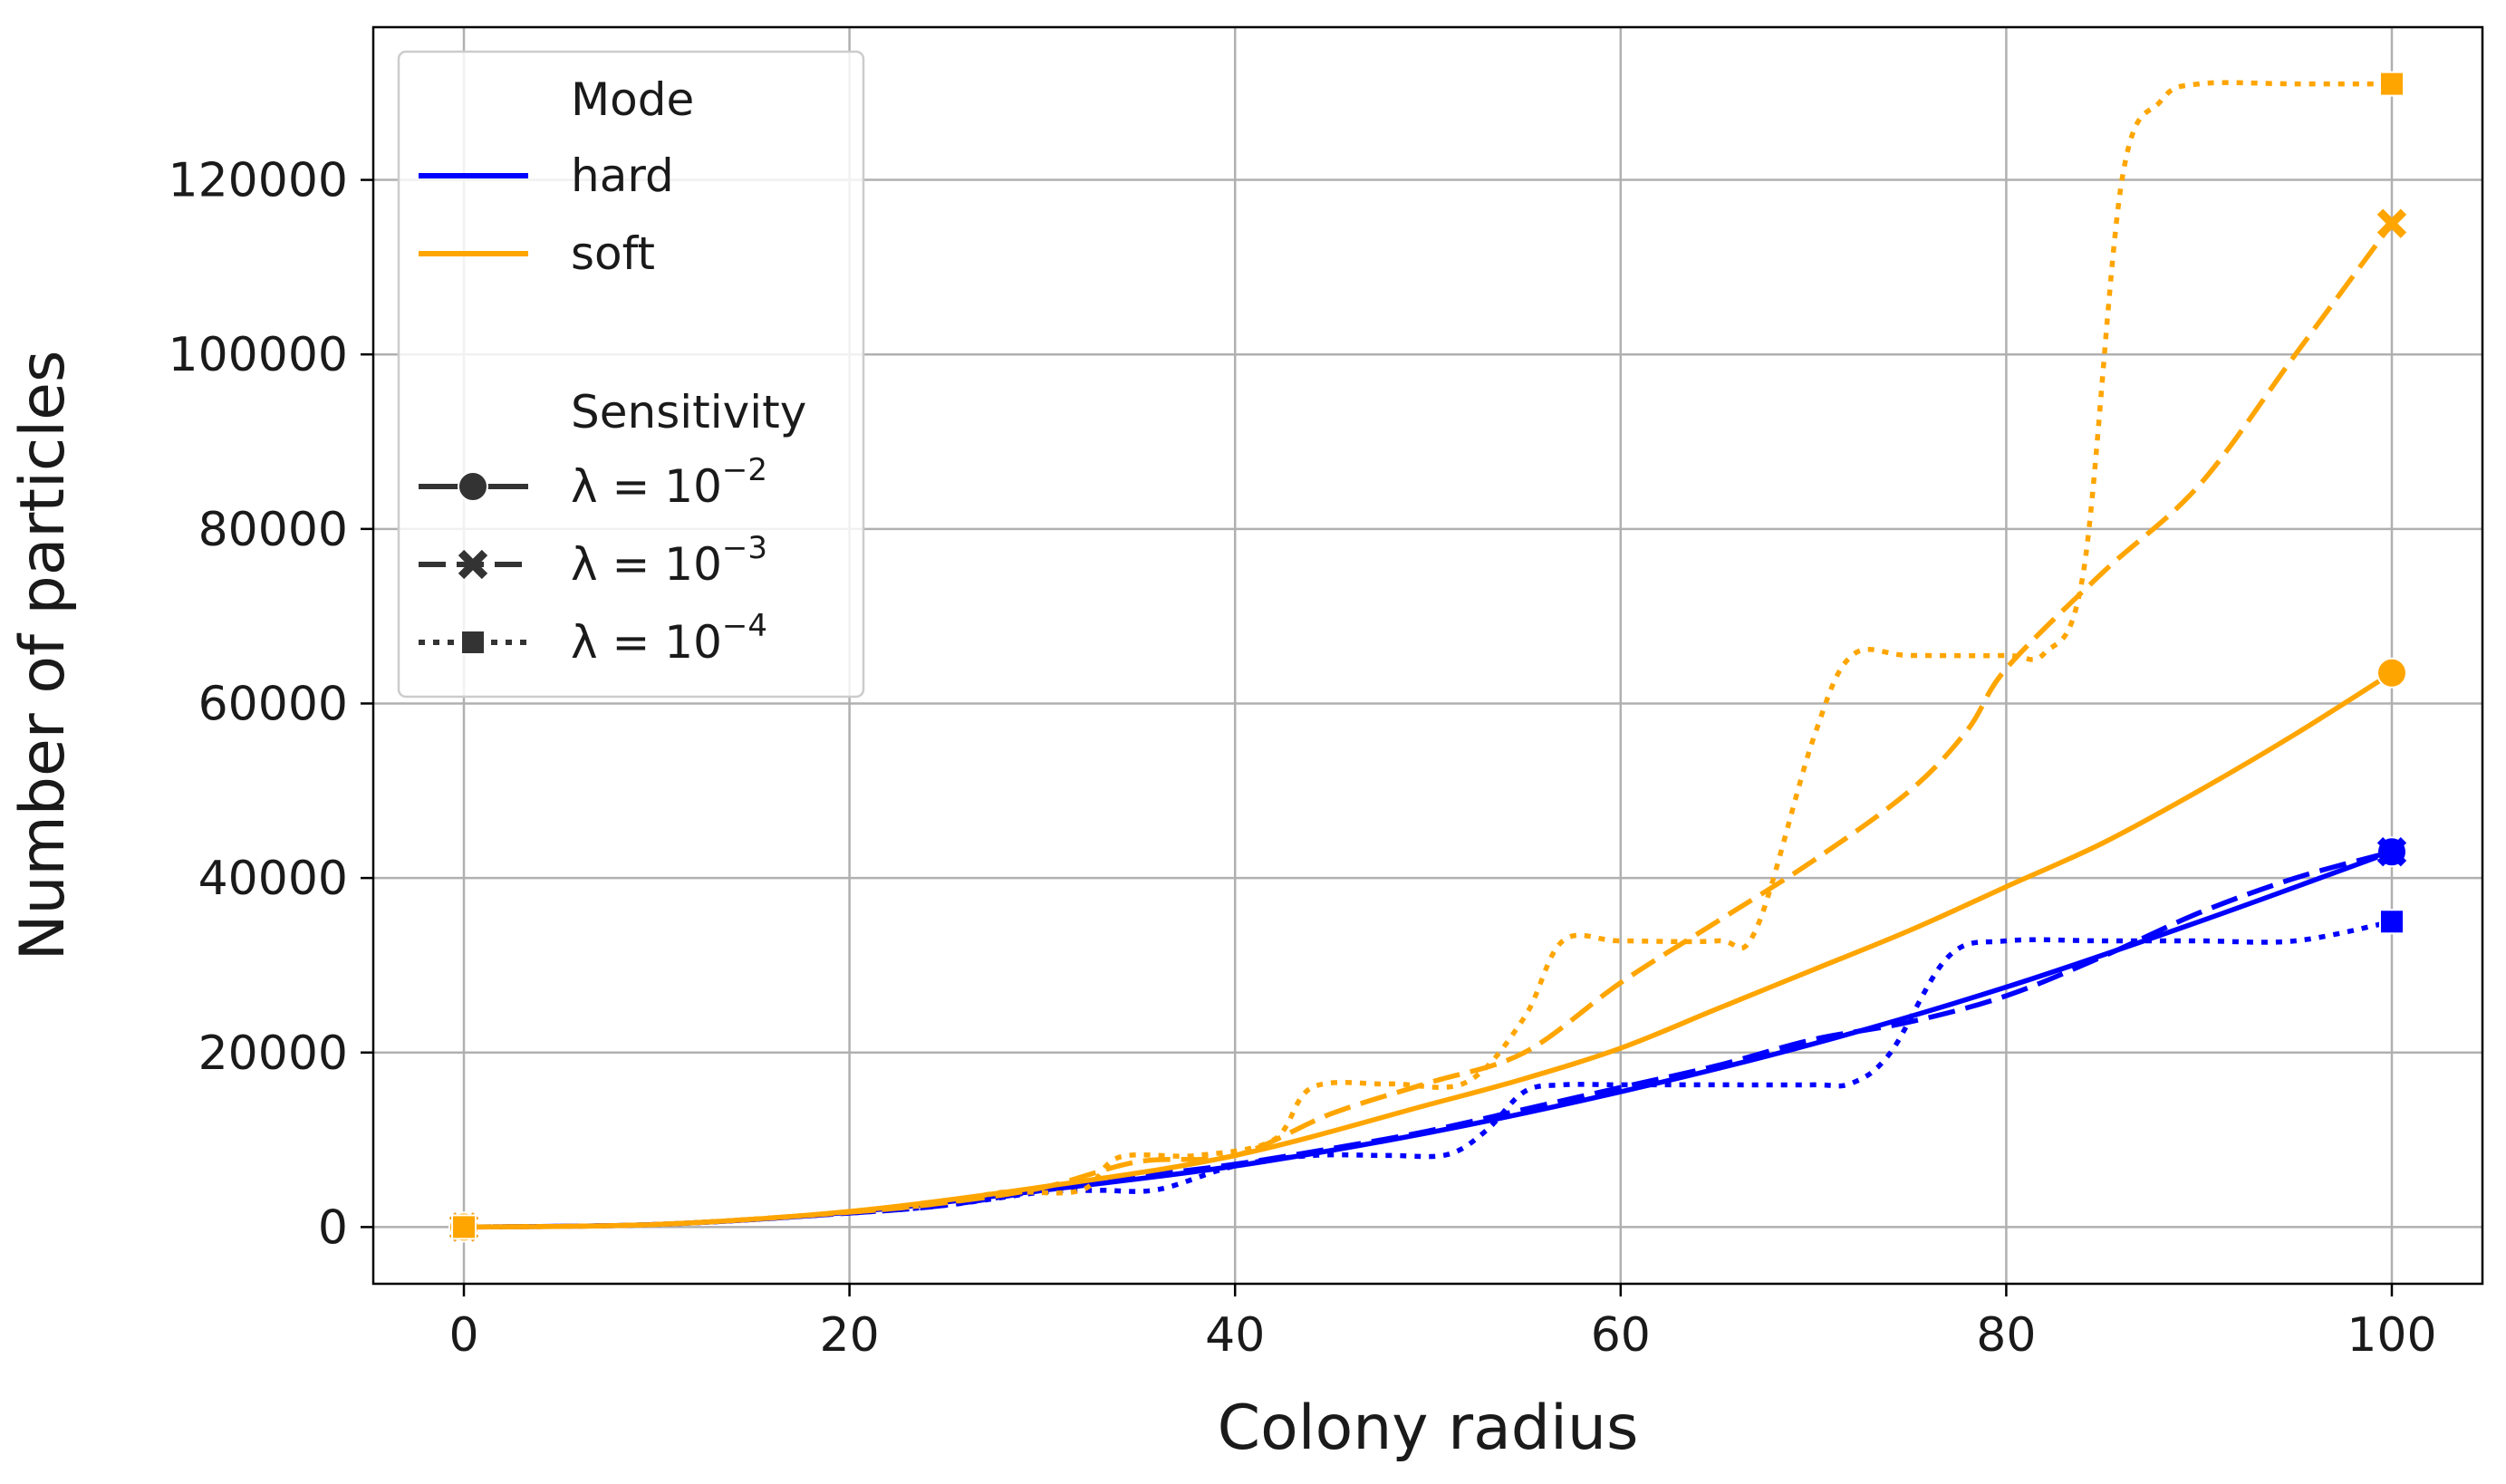  Describe the element at coordinates (2391, 922) in the screenshot. I see `series-end-marker-hard-square` at that location.